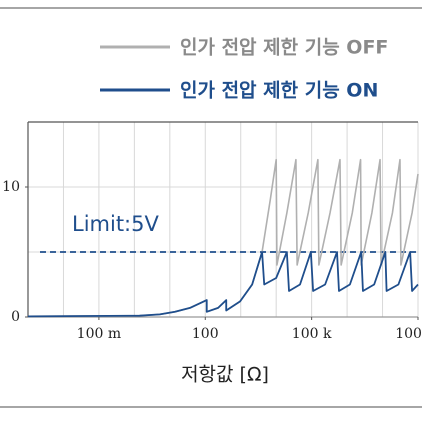  Describe the element at coordinates (115, 224) in the screenshot. I see `limit-label: Limit:5V` at that location.